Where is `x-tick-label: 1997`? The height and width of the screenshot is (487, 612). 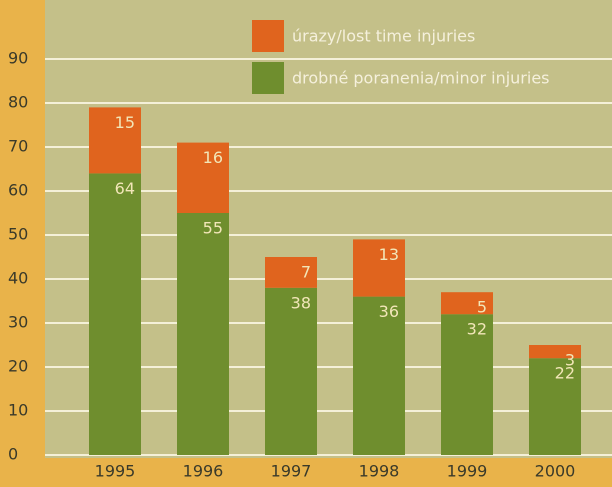
x-tick-label: 1997 is located at coordinates (291, 471).